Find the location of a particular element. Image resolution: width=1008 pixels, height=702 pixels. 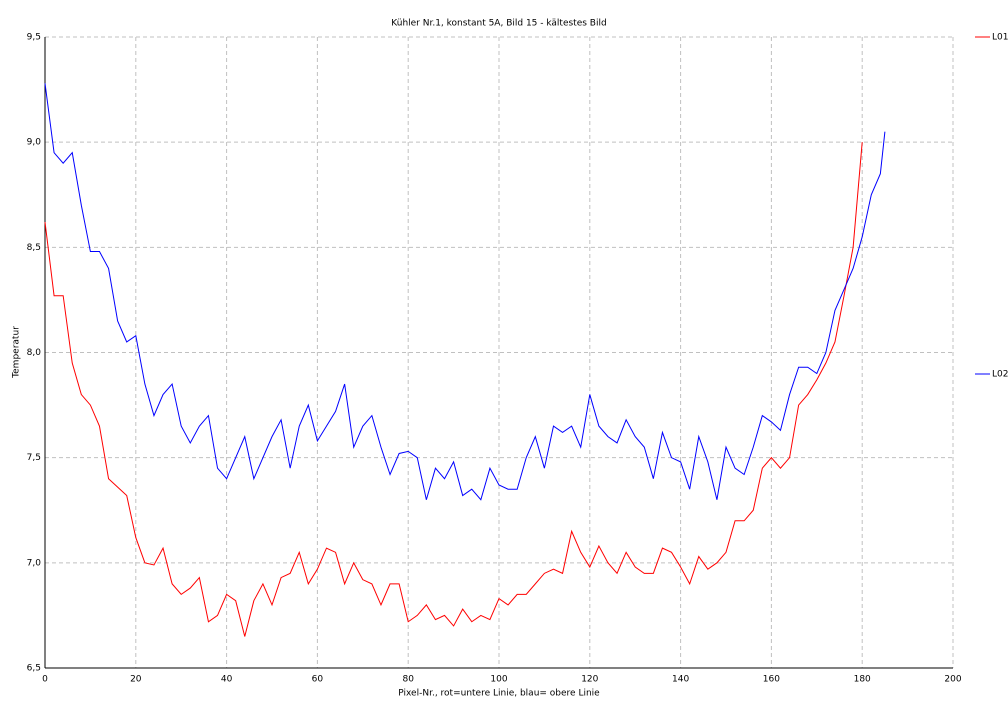

y-axis-label: Temperatur is located at coordinates (17, 352).